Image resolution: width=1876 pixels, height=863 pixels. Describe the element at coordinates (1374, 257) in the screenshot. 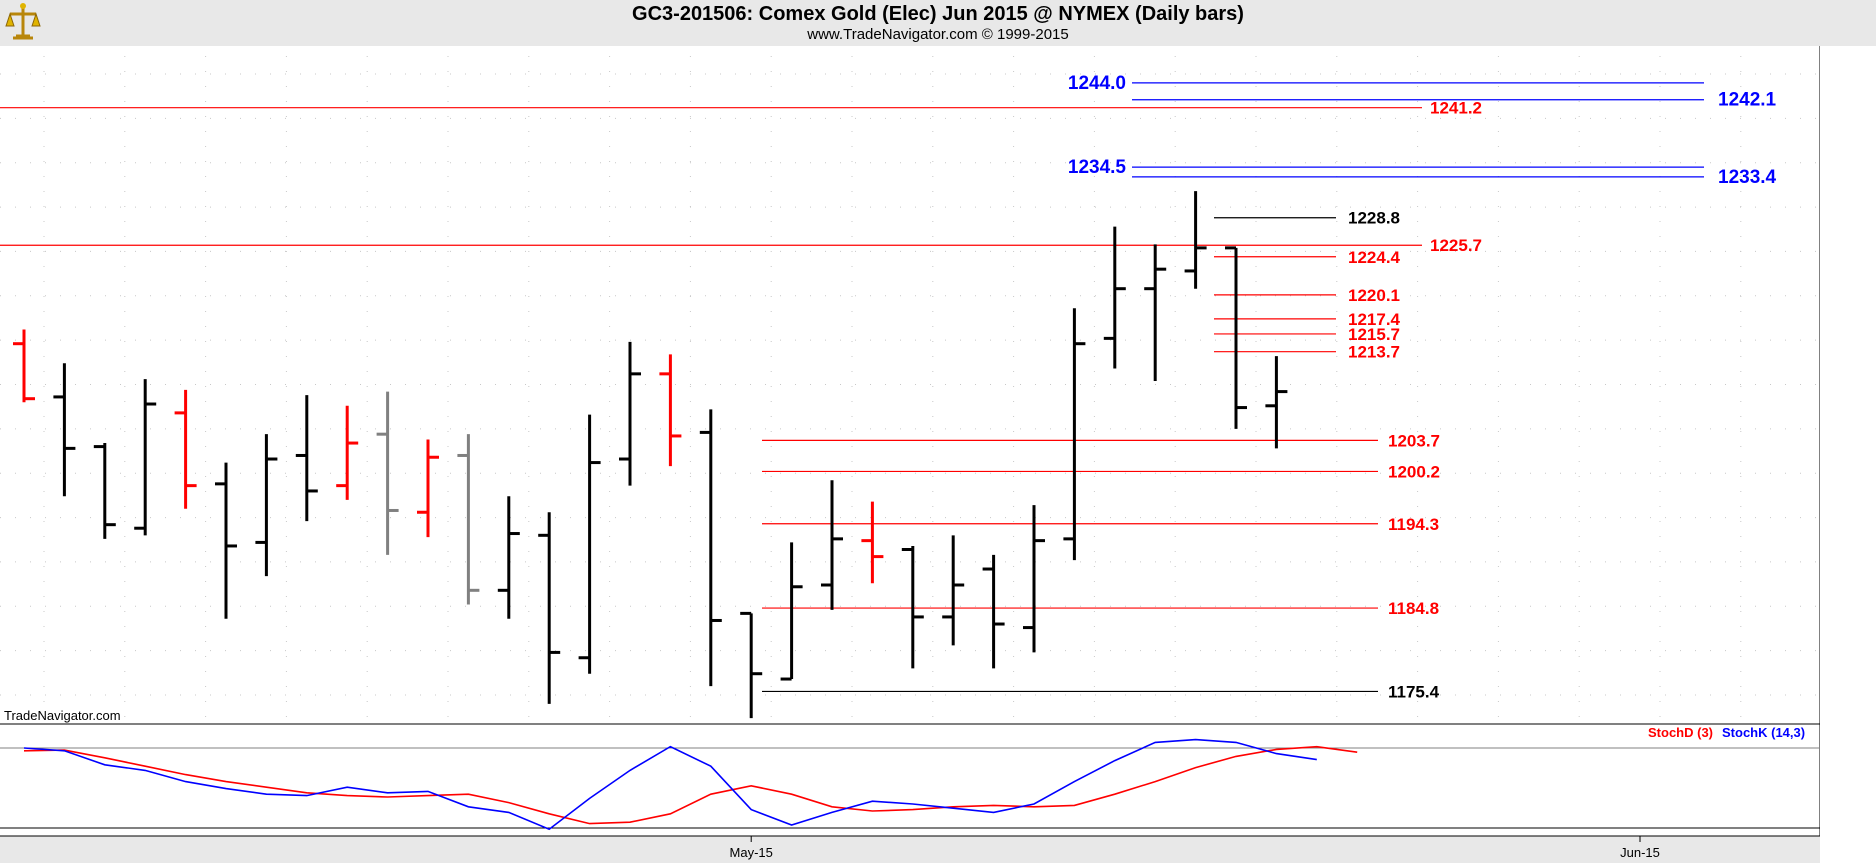

I see `level-label: 1224.4` at that location.